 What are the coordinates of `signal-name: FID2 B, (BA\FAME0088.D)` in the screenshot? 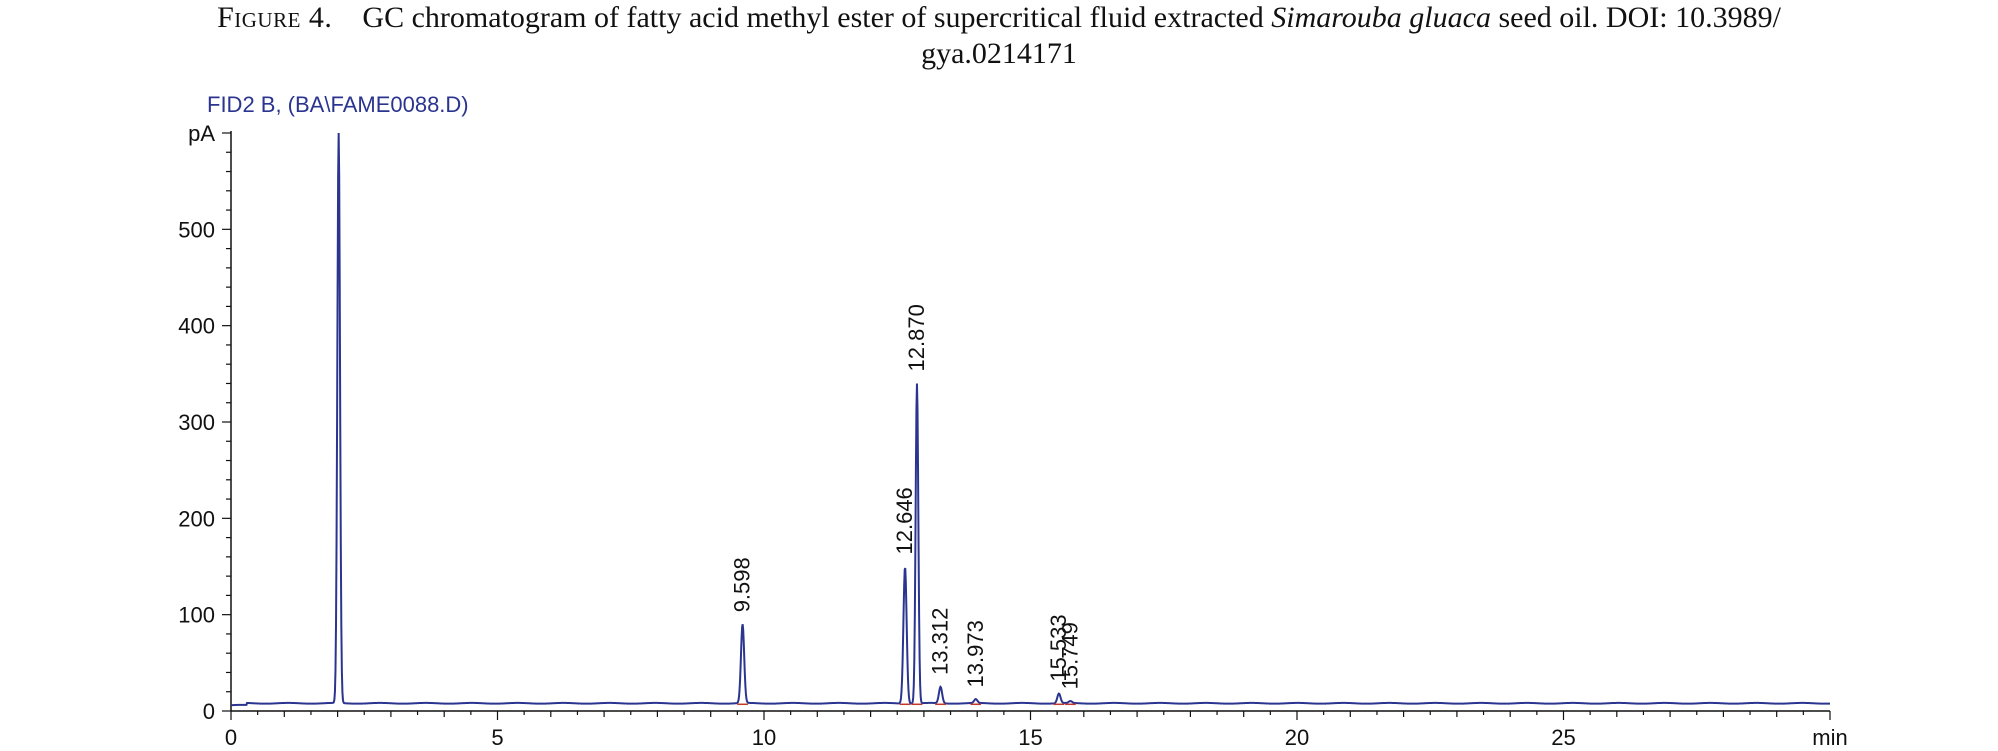 It's located at (338, 104).